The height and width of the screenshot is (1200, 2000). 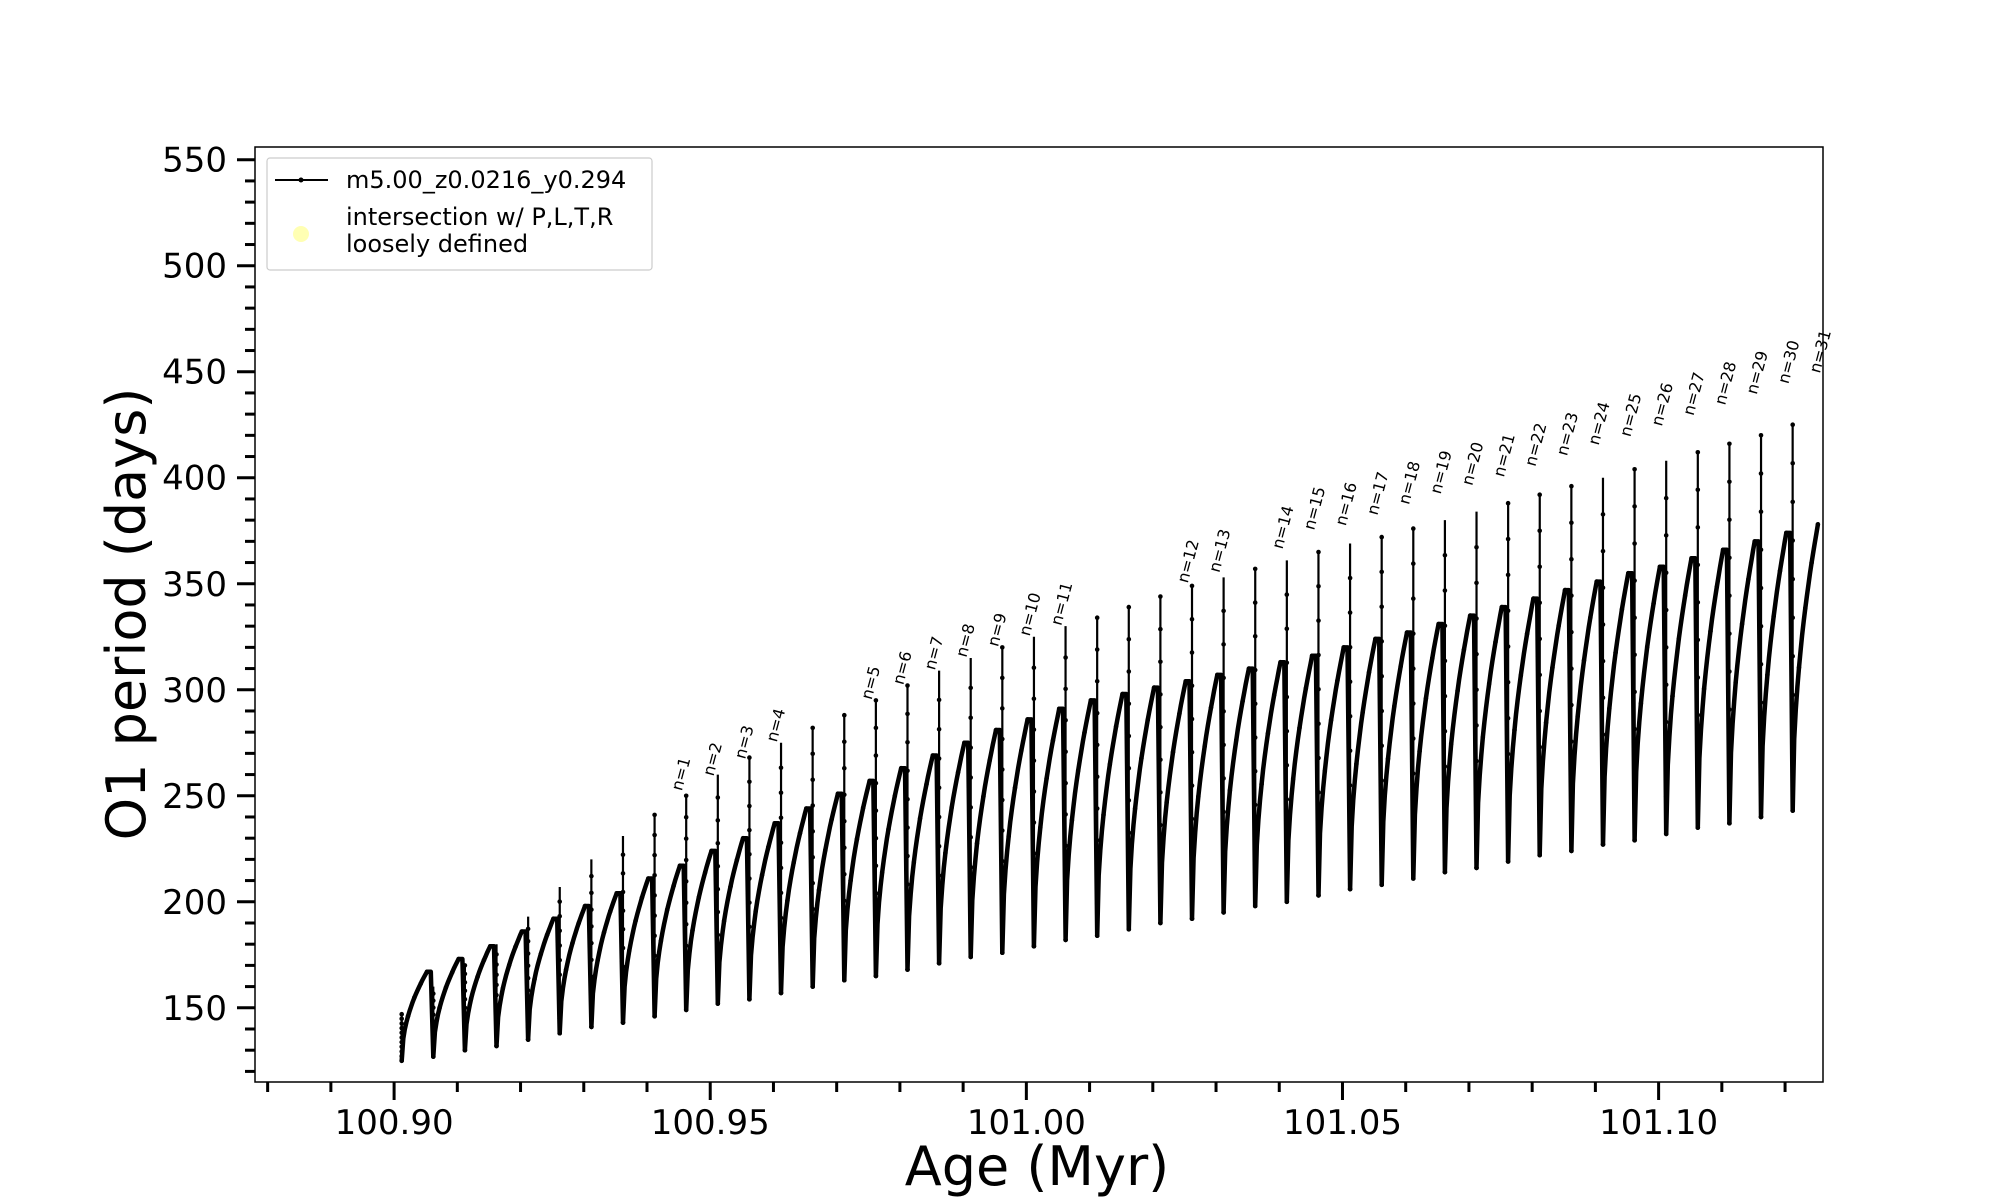 I want to click on y-tick-label-200: 200, so click(x=194, y=903).